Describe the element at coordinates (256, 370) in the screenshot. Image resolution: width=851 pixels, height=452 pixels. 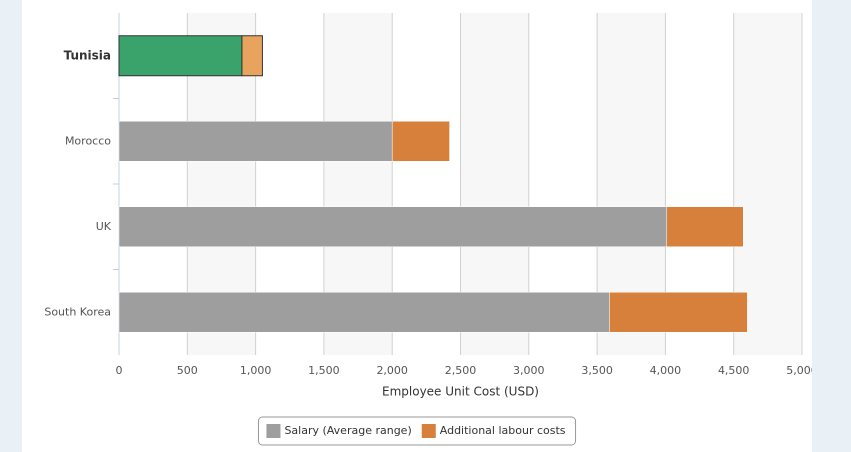
I see `x-tick-label: 1,000` at that location.